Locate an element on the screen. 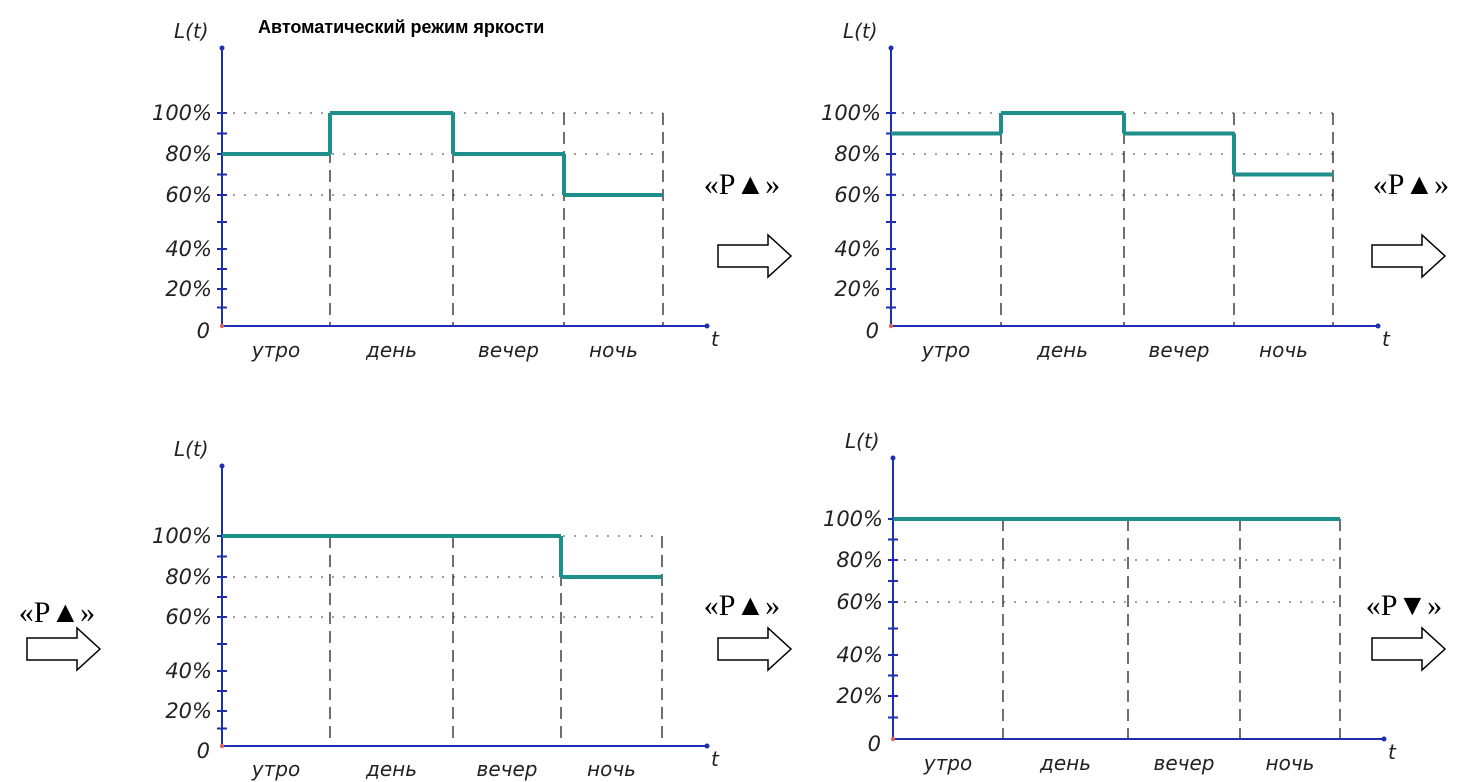  transition-2: «P▲» is located at coordinates (1410, 223).